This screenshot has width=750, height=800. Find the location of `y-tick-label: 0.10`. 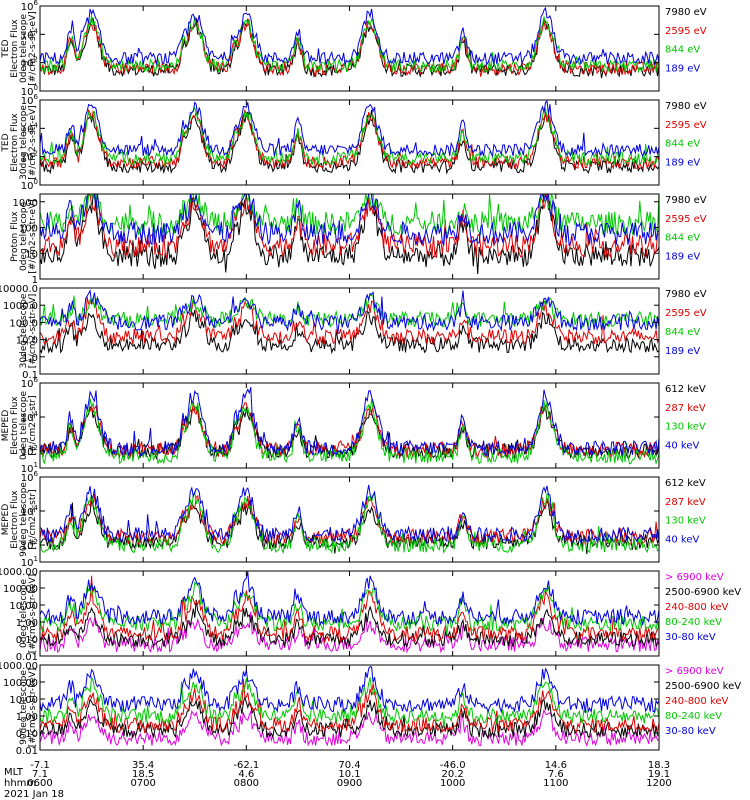

y-tick-label: 0.10 is located at coordinates (27, 734).